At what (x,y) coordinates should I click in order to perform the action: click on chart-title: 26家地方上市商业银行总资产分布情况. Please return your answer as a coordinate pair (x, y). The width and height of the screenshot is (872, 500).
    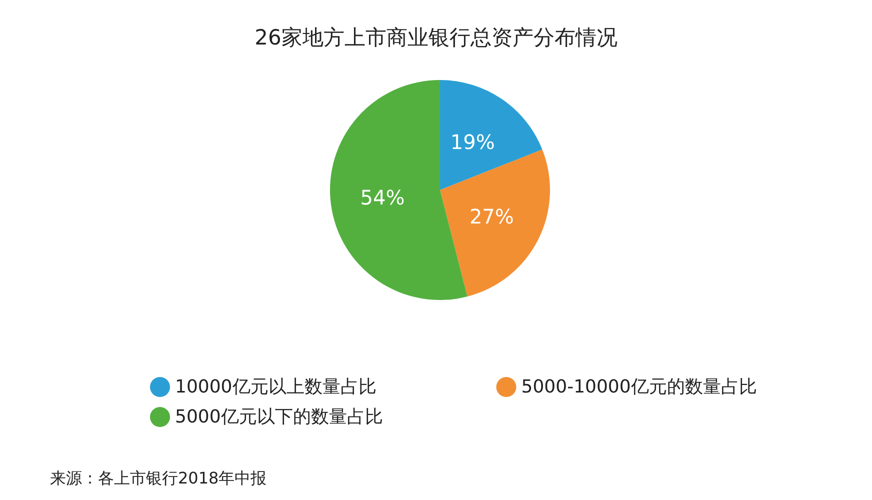
    Looking at the image, I should click on (436, 38).